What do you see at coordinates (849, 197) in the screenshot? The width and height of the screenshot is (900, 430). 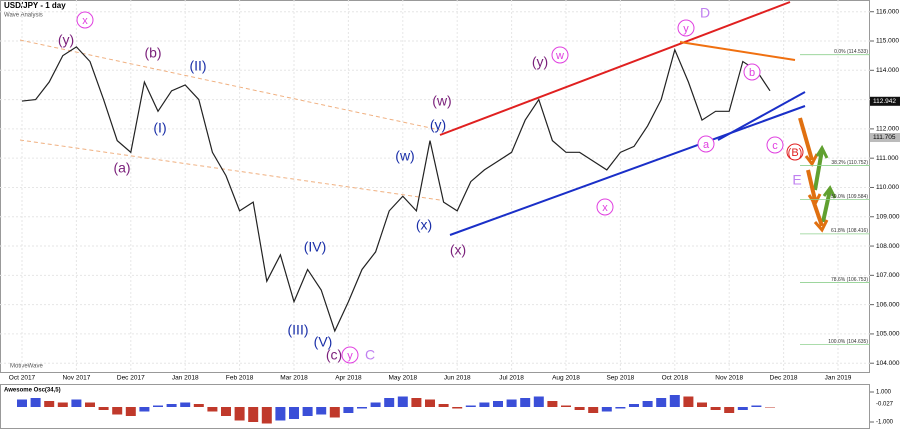 I see `fib-label: 50.0% (109.584)` at bounding box center [849, 197].